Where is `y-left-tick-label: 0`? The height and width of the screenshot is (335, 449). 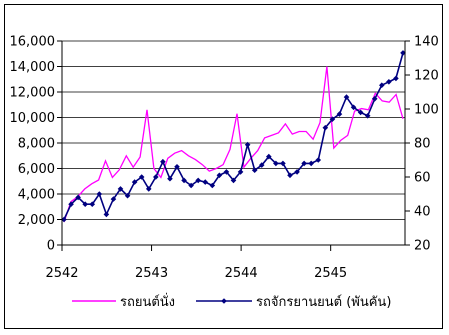
y-left-tick-label: 0 is located at coordinates (51, 246).